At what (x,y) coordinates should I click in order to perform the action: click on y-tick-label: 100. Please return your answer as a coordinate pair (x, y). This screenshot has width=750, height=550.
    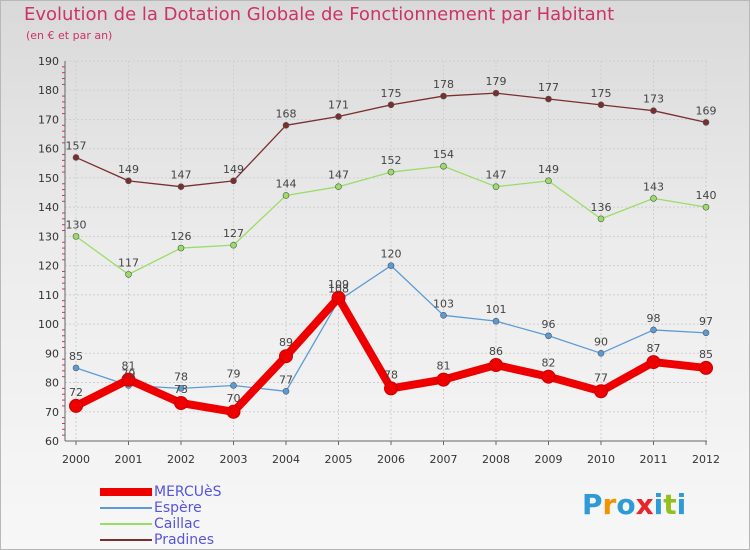
    Looking at the image, I should click on (48, 324).